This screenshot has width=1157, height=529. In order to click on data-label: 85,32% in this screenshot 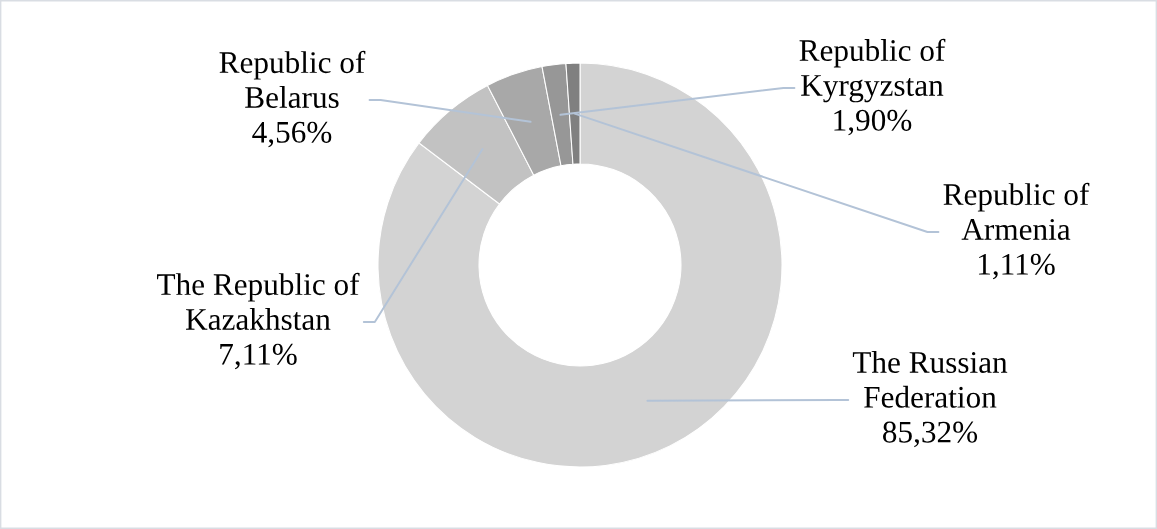, I will do `click(930, 434)`.